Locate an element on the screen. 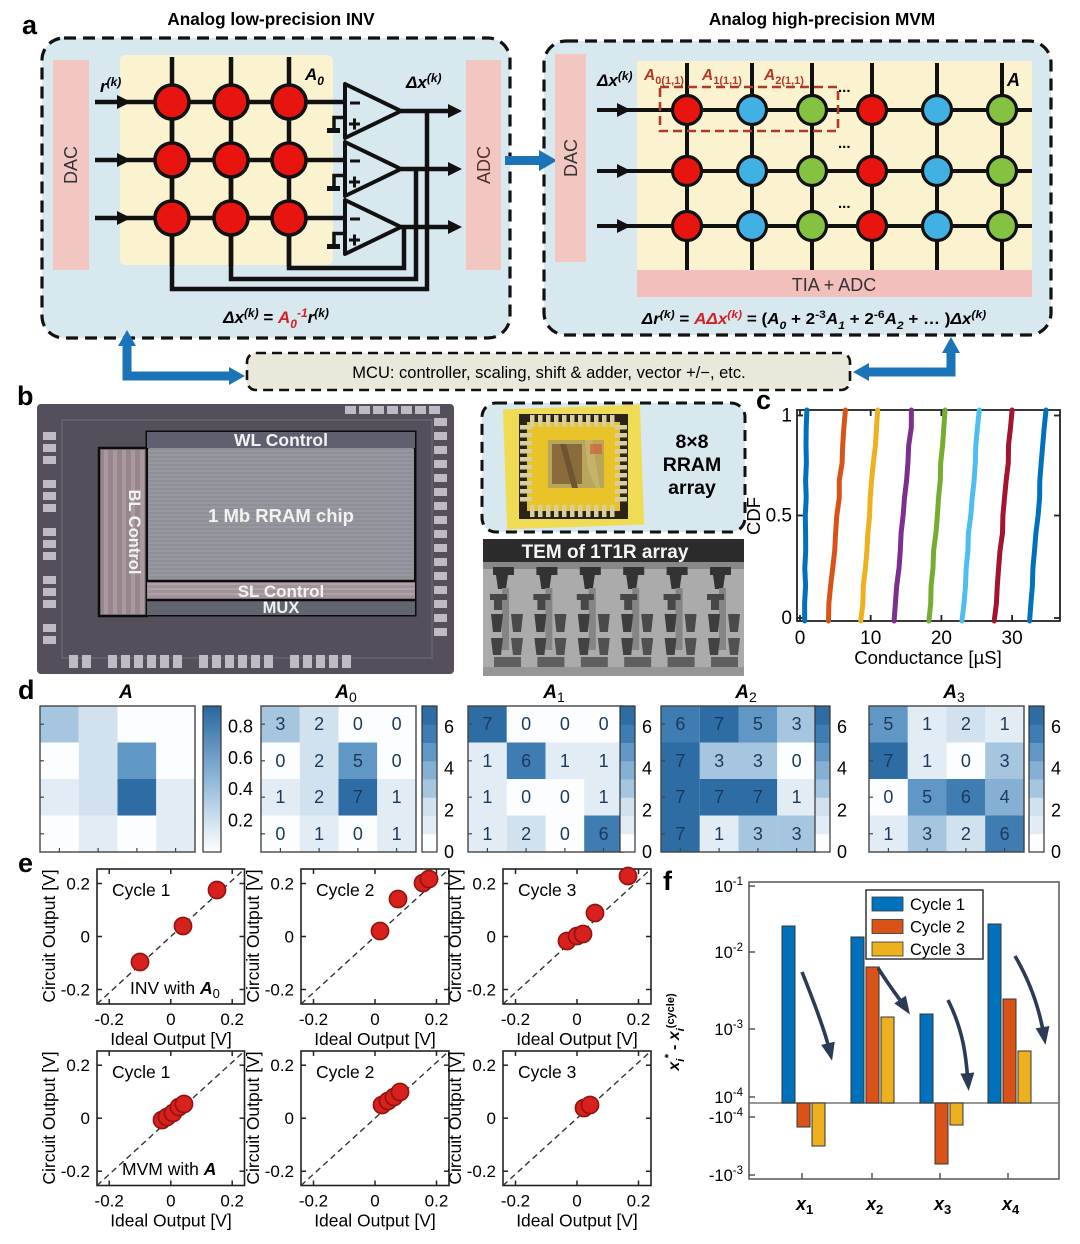  svg-text: 30 is located at coordinates (1012, 638).